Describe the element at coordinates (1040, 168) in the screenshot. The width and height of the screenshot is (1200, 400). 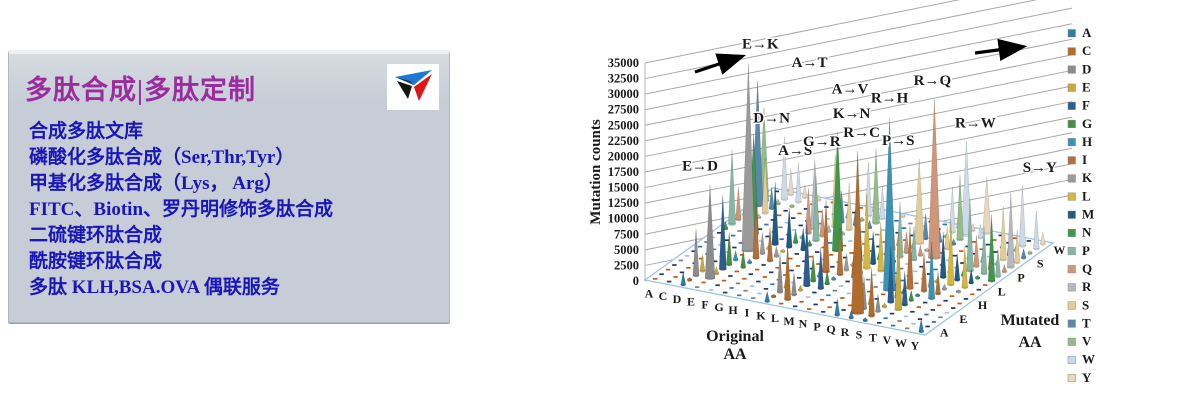
I see `peak-label: S→Y` at that location.